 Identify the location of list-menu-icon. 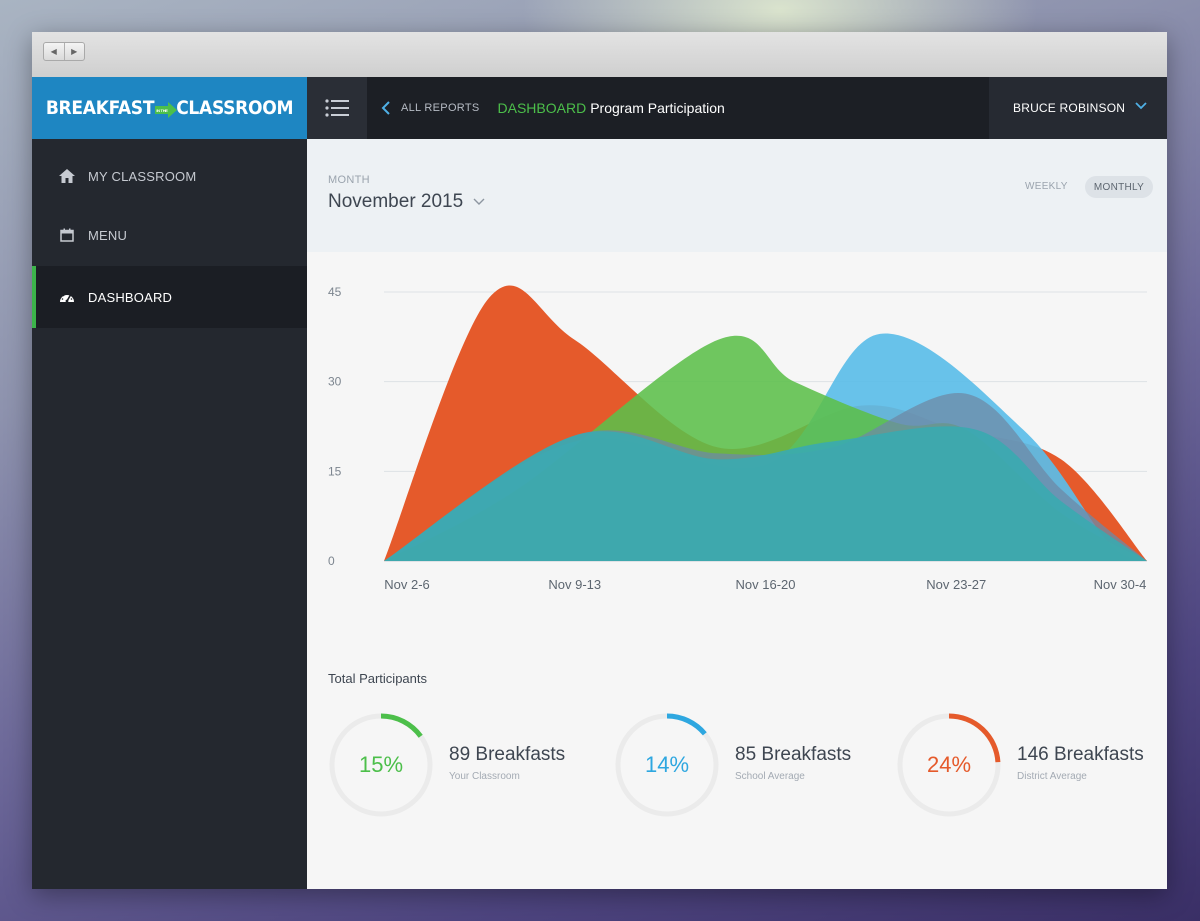
(337, 108).